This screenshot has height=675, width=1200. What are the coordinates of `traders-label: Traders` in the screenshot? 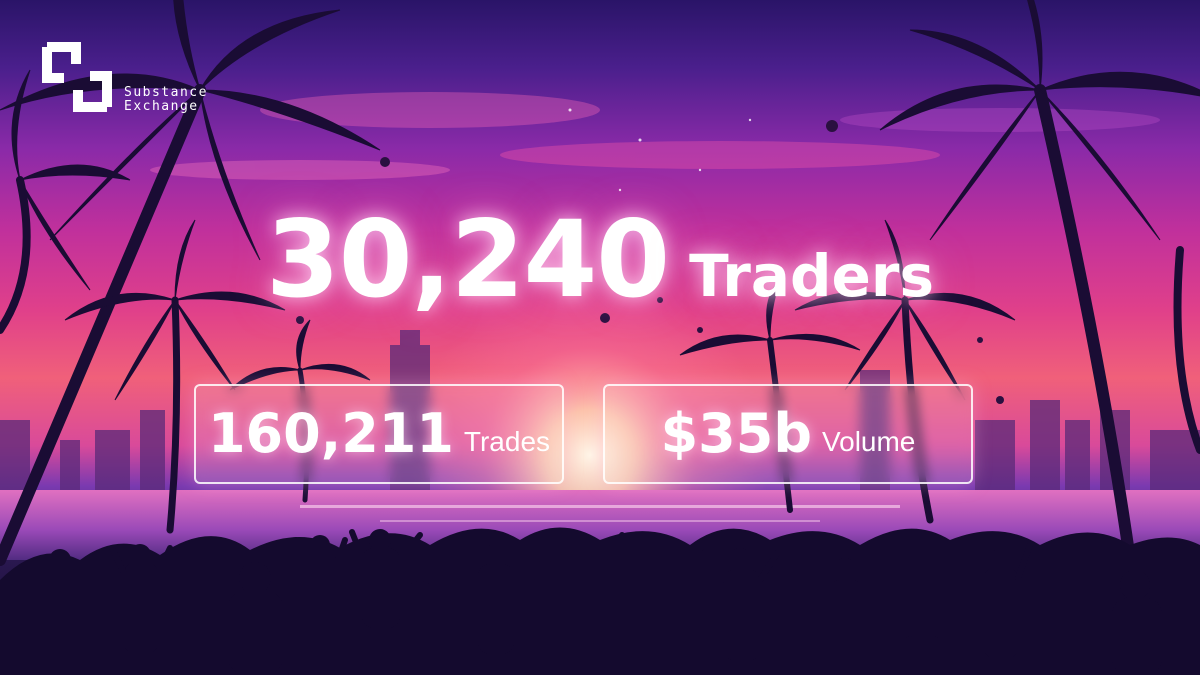 It's located at (811, 276).